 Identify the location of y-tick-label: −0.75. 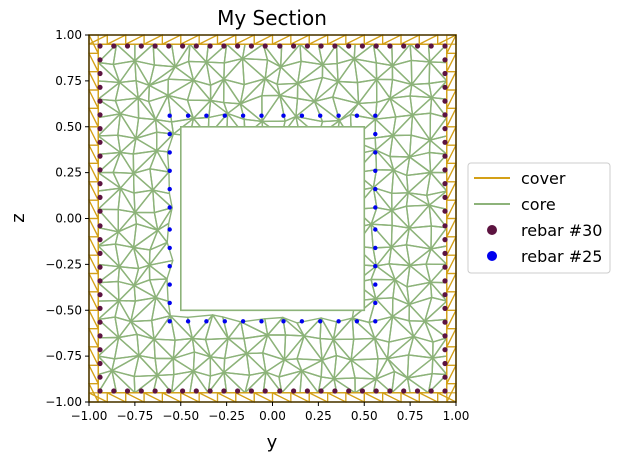
(63, 356).